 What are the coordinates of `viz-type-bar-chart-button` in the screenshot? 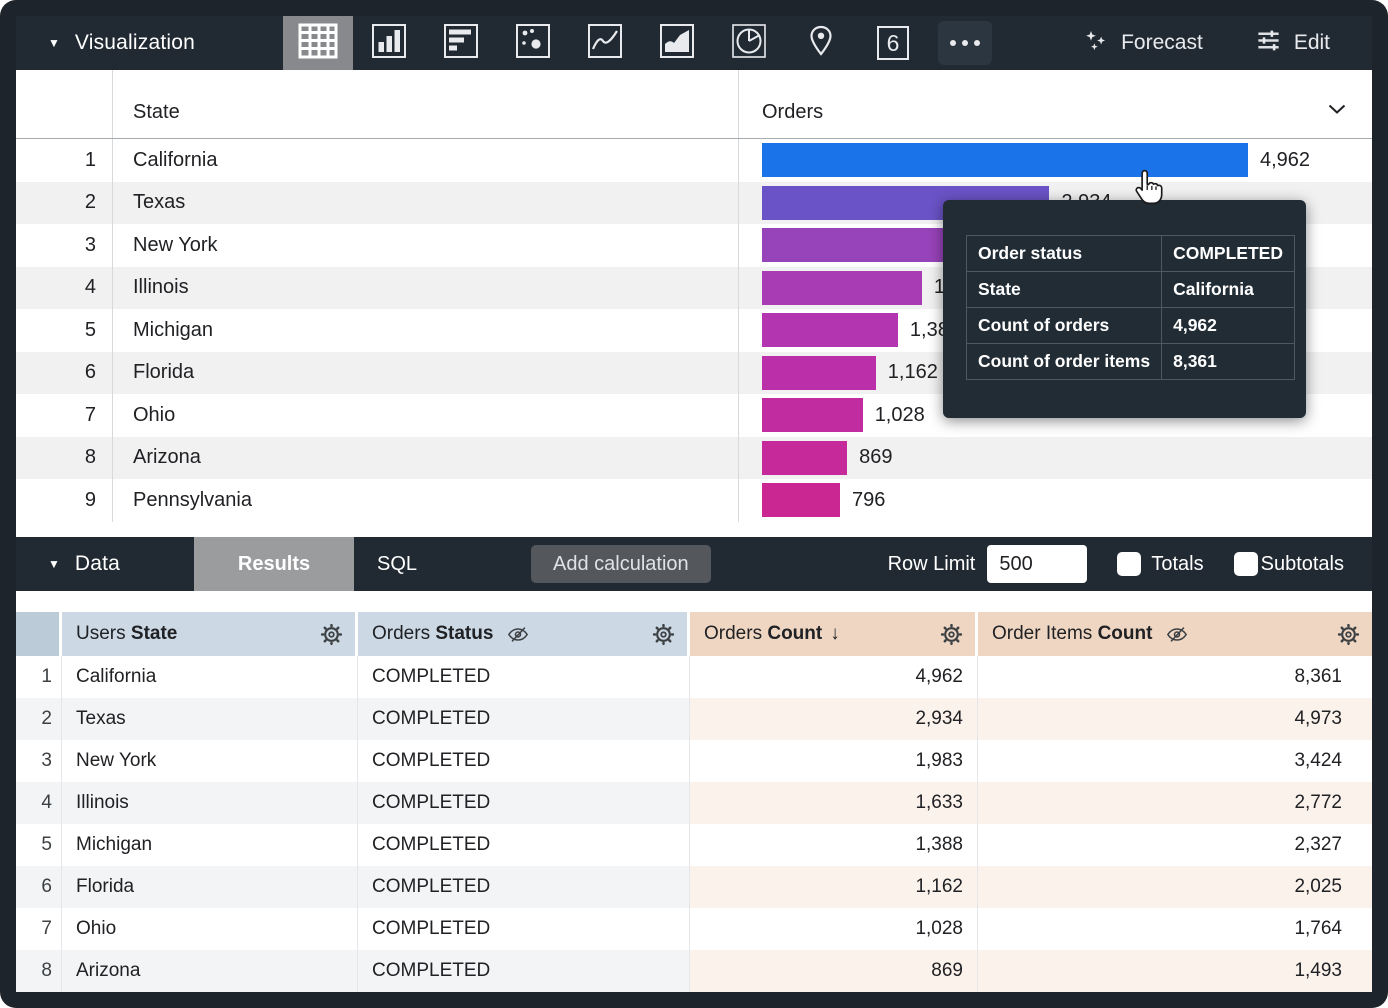 It's located at (461, 43).